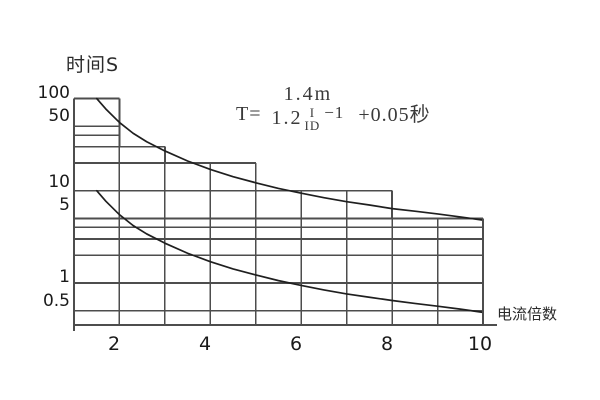 This screenshot has height=400, width=600. I want to click on x-tick-label-6: 6, so click(296, 344).